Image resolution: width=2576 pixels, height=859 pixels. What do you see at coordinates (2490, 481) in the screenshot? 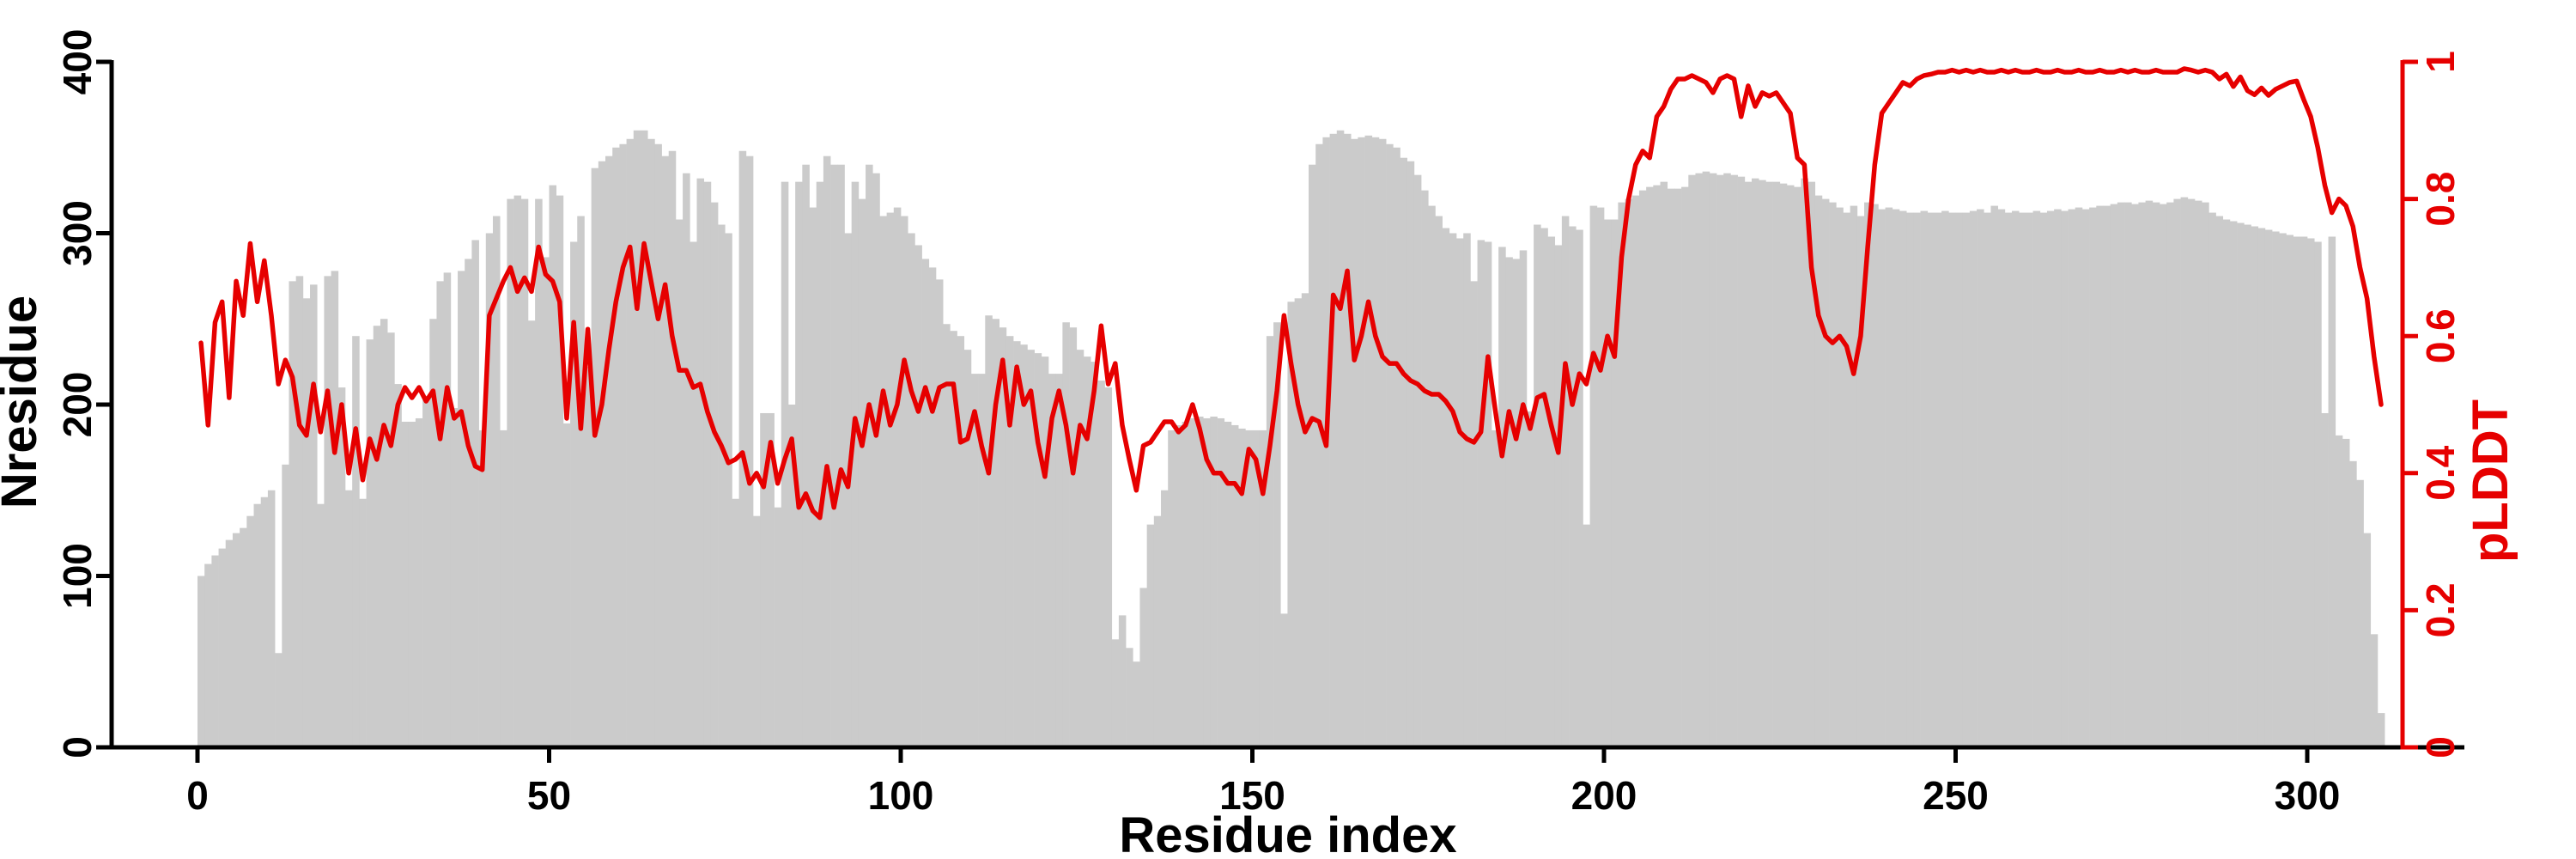
I see `y-axis-right-title: pLDDT` at bounding box center [2490, 481].